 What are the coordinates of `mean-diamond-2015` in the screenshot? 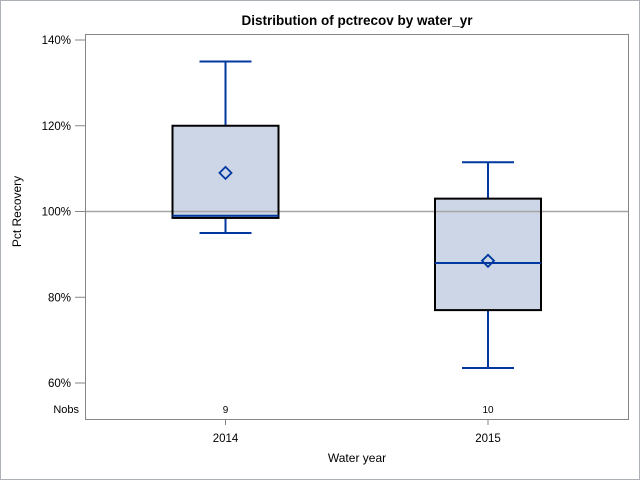 It's located at (488, 261).